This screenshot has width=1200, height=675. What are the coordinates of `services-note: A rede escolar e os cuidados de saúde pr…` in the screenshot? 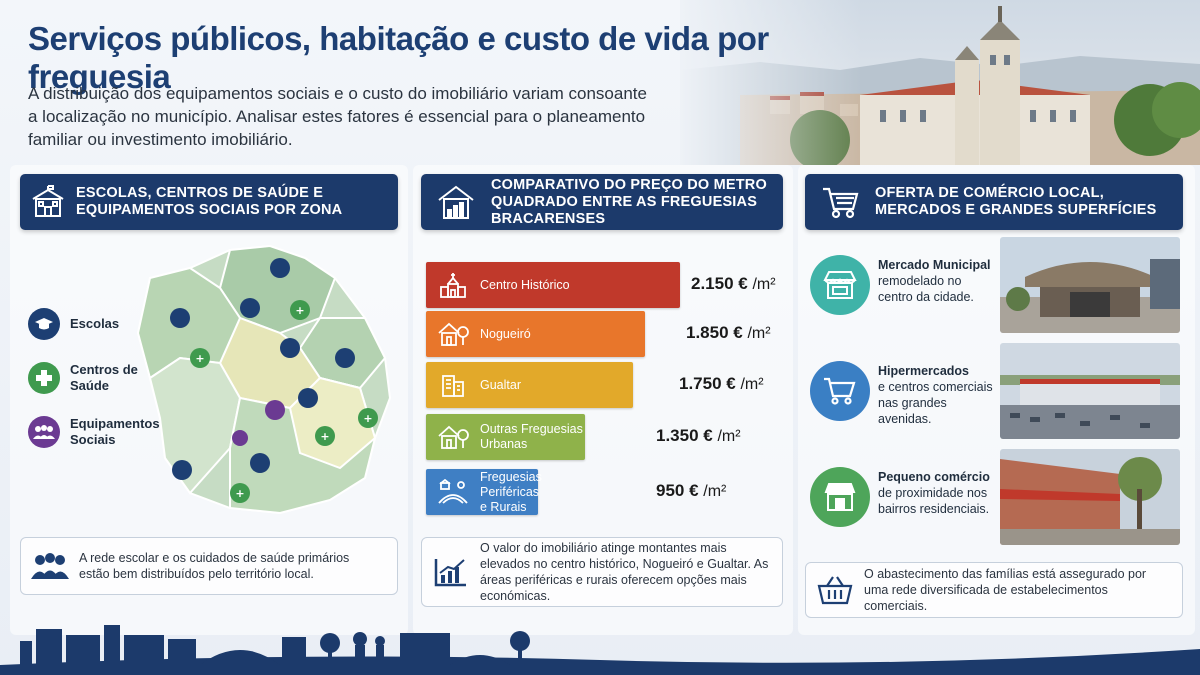 It's located at (209, 566).